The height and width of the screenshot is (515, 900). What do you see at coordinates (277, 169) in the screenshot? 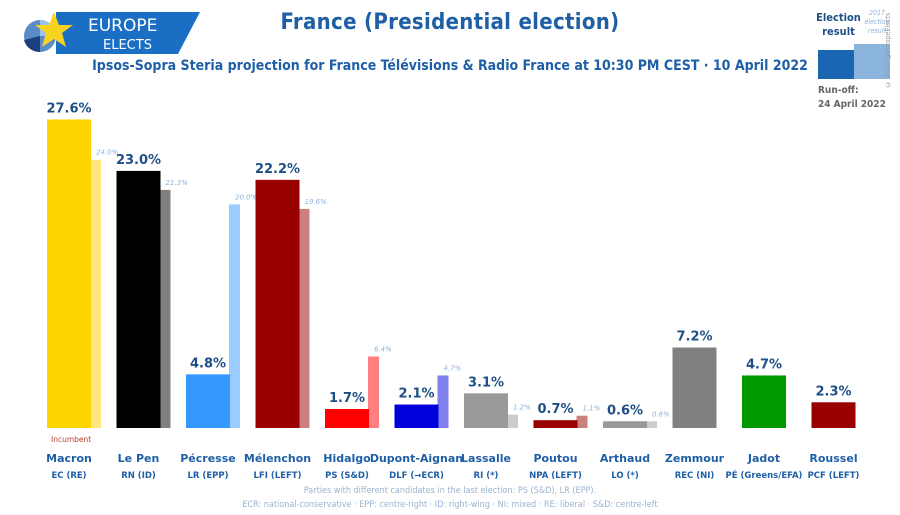
I see `bar-result-label: 22.2%` at bounding box center [277, 169].